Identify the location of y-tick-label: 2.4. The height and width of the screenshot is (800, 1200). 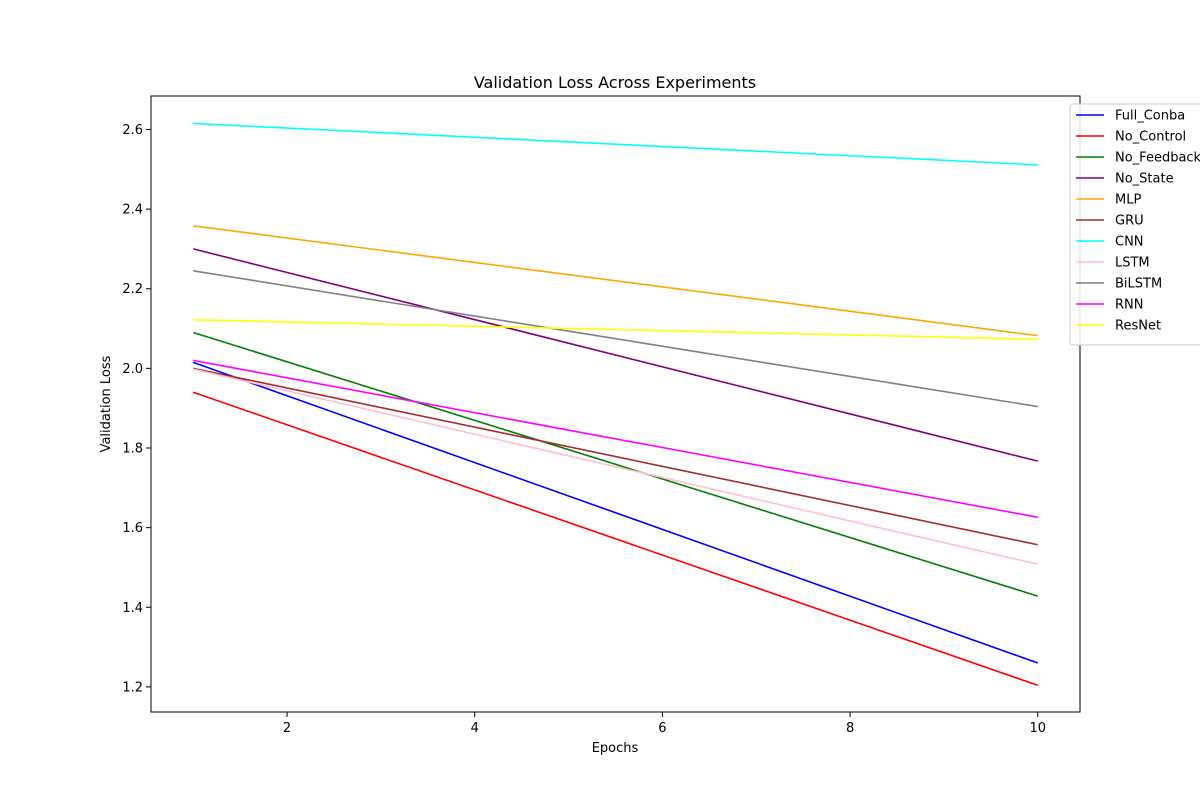
(132, 210).